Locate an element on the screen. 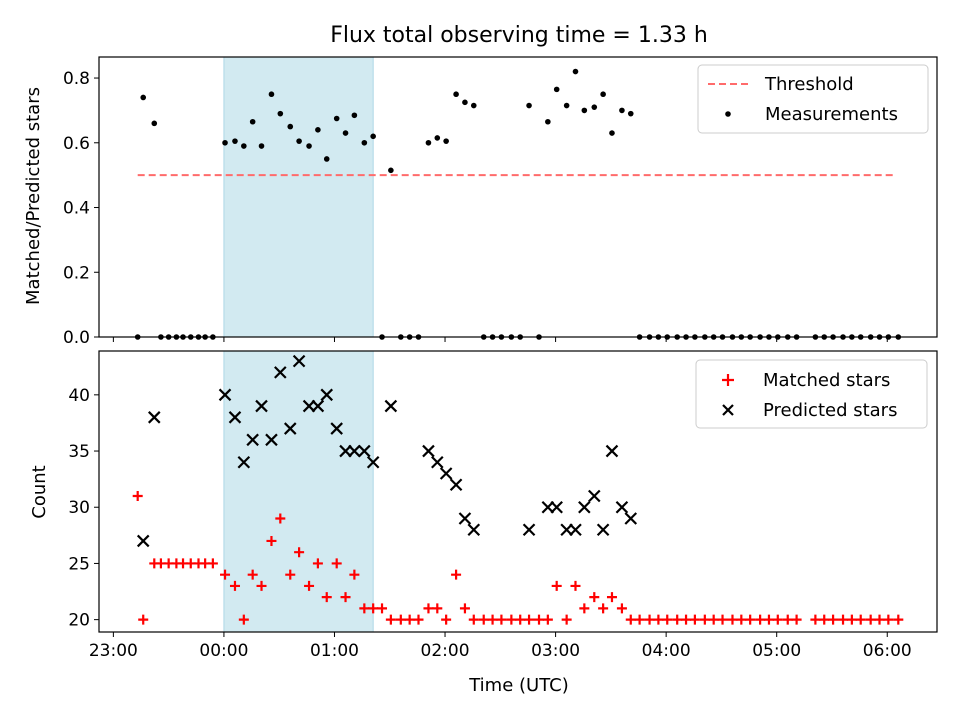  bottom-legend: Matched stars Predicted stars is located at coordinates (811, 394).